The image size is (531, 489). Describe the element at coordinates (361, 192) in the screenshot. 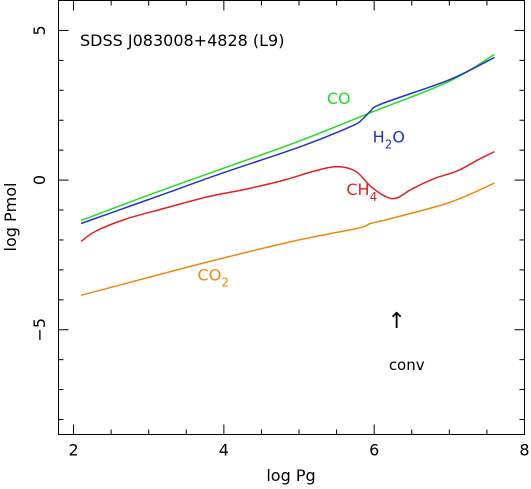

I see `series-label-ch4: CH4` at that location.